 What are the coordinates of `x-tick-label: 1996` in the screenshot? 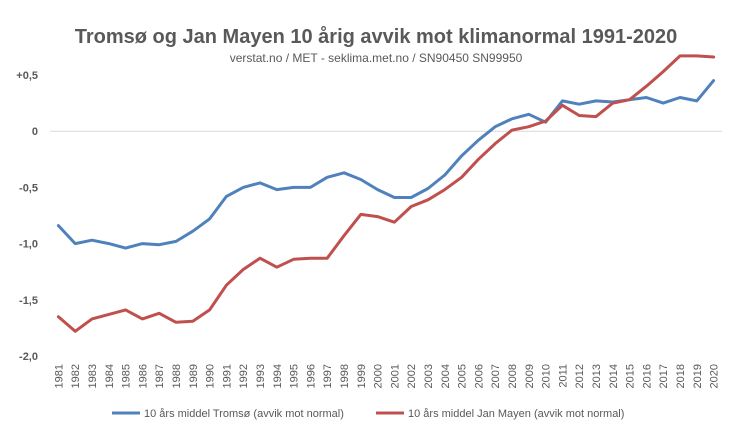 It's located at (311, 376).